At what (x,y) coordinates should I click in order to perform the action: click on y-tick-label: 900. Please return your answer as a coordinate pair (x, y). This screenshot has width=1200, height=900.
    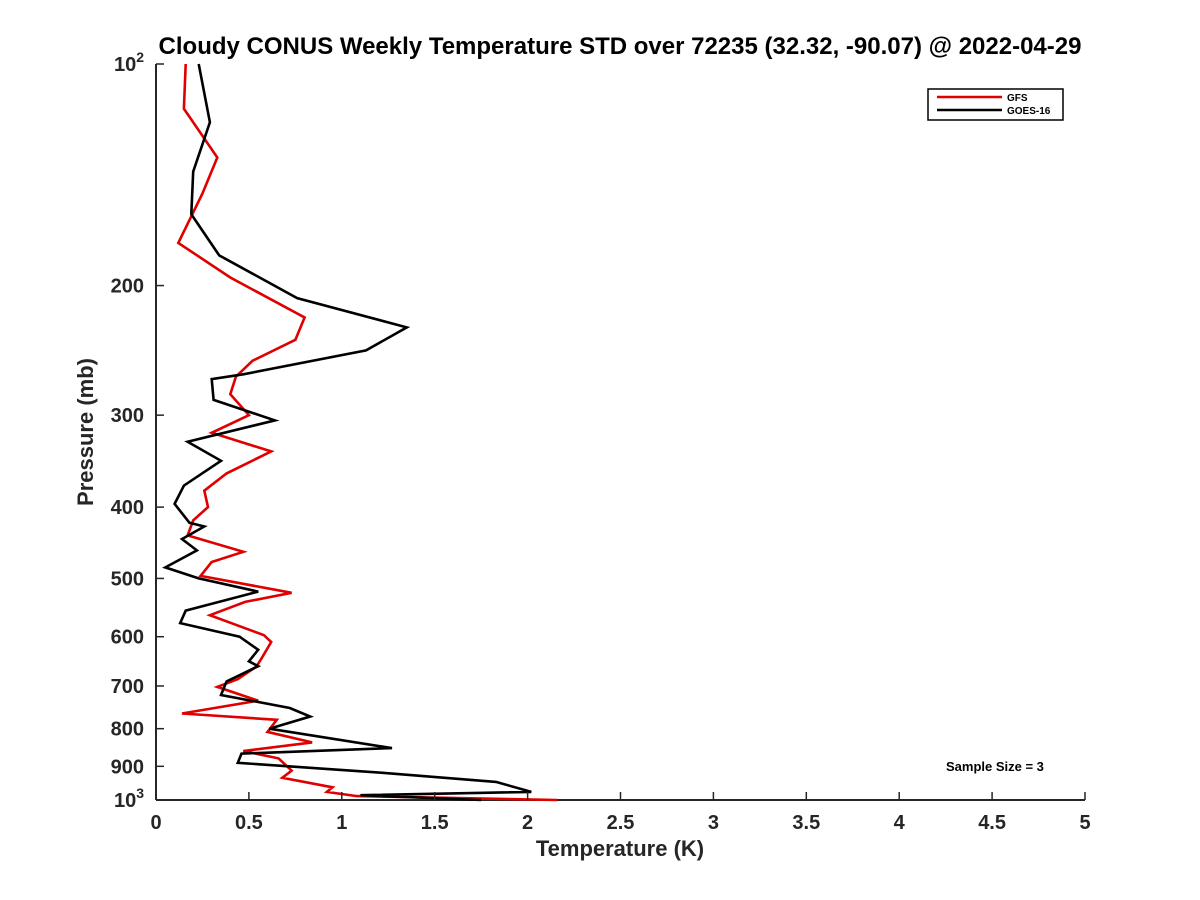
    Looking at the image, I should click on (127, 767).